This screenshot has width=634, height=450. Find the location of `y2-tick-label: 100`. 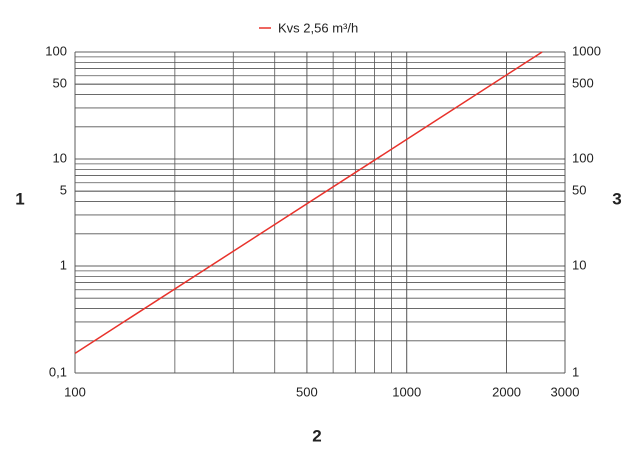

y2-tick-label: 100 is located at coordinates (583, 157).